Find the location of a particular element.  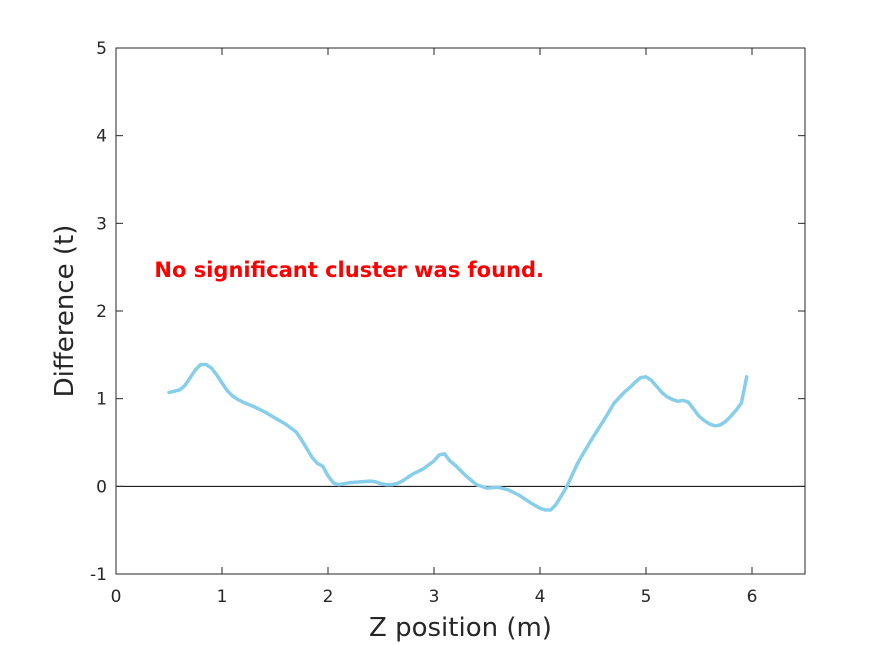

y-tick-label: 2 is located at coordinates (101, 312).